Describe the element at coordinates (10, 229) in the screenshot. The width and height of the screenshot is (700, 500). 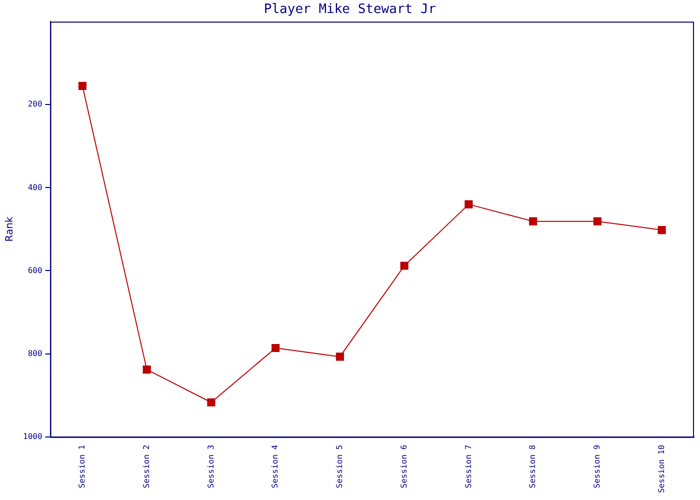
I see `y-axis-title: Rank` at that location.